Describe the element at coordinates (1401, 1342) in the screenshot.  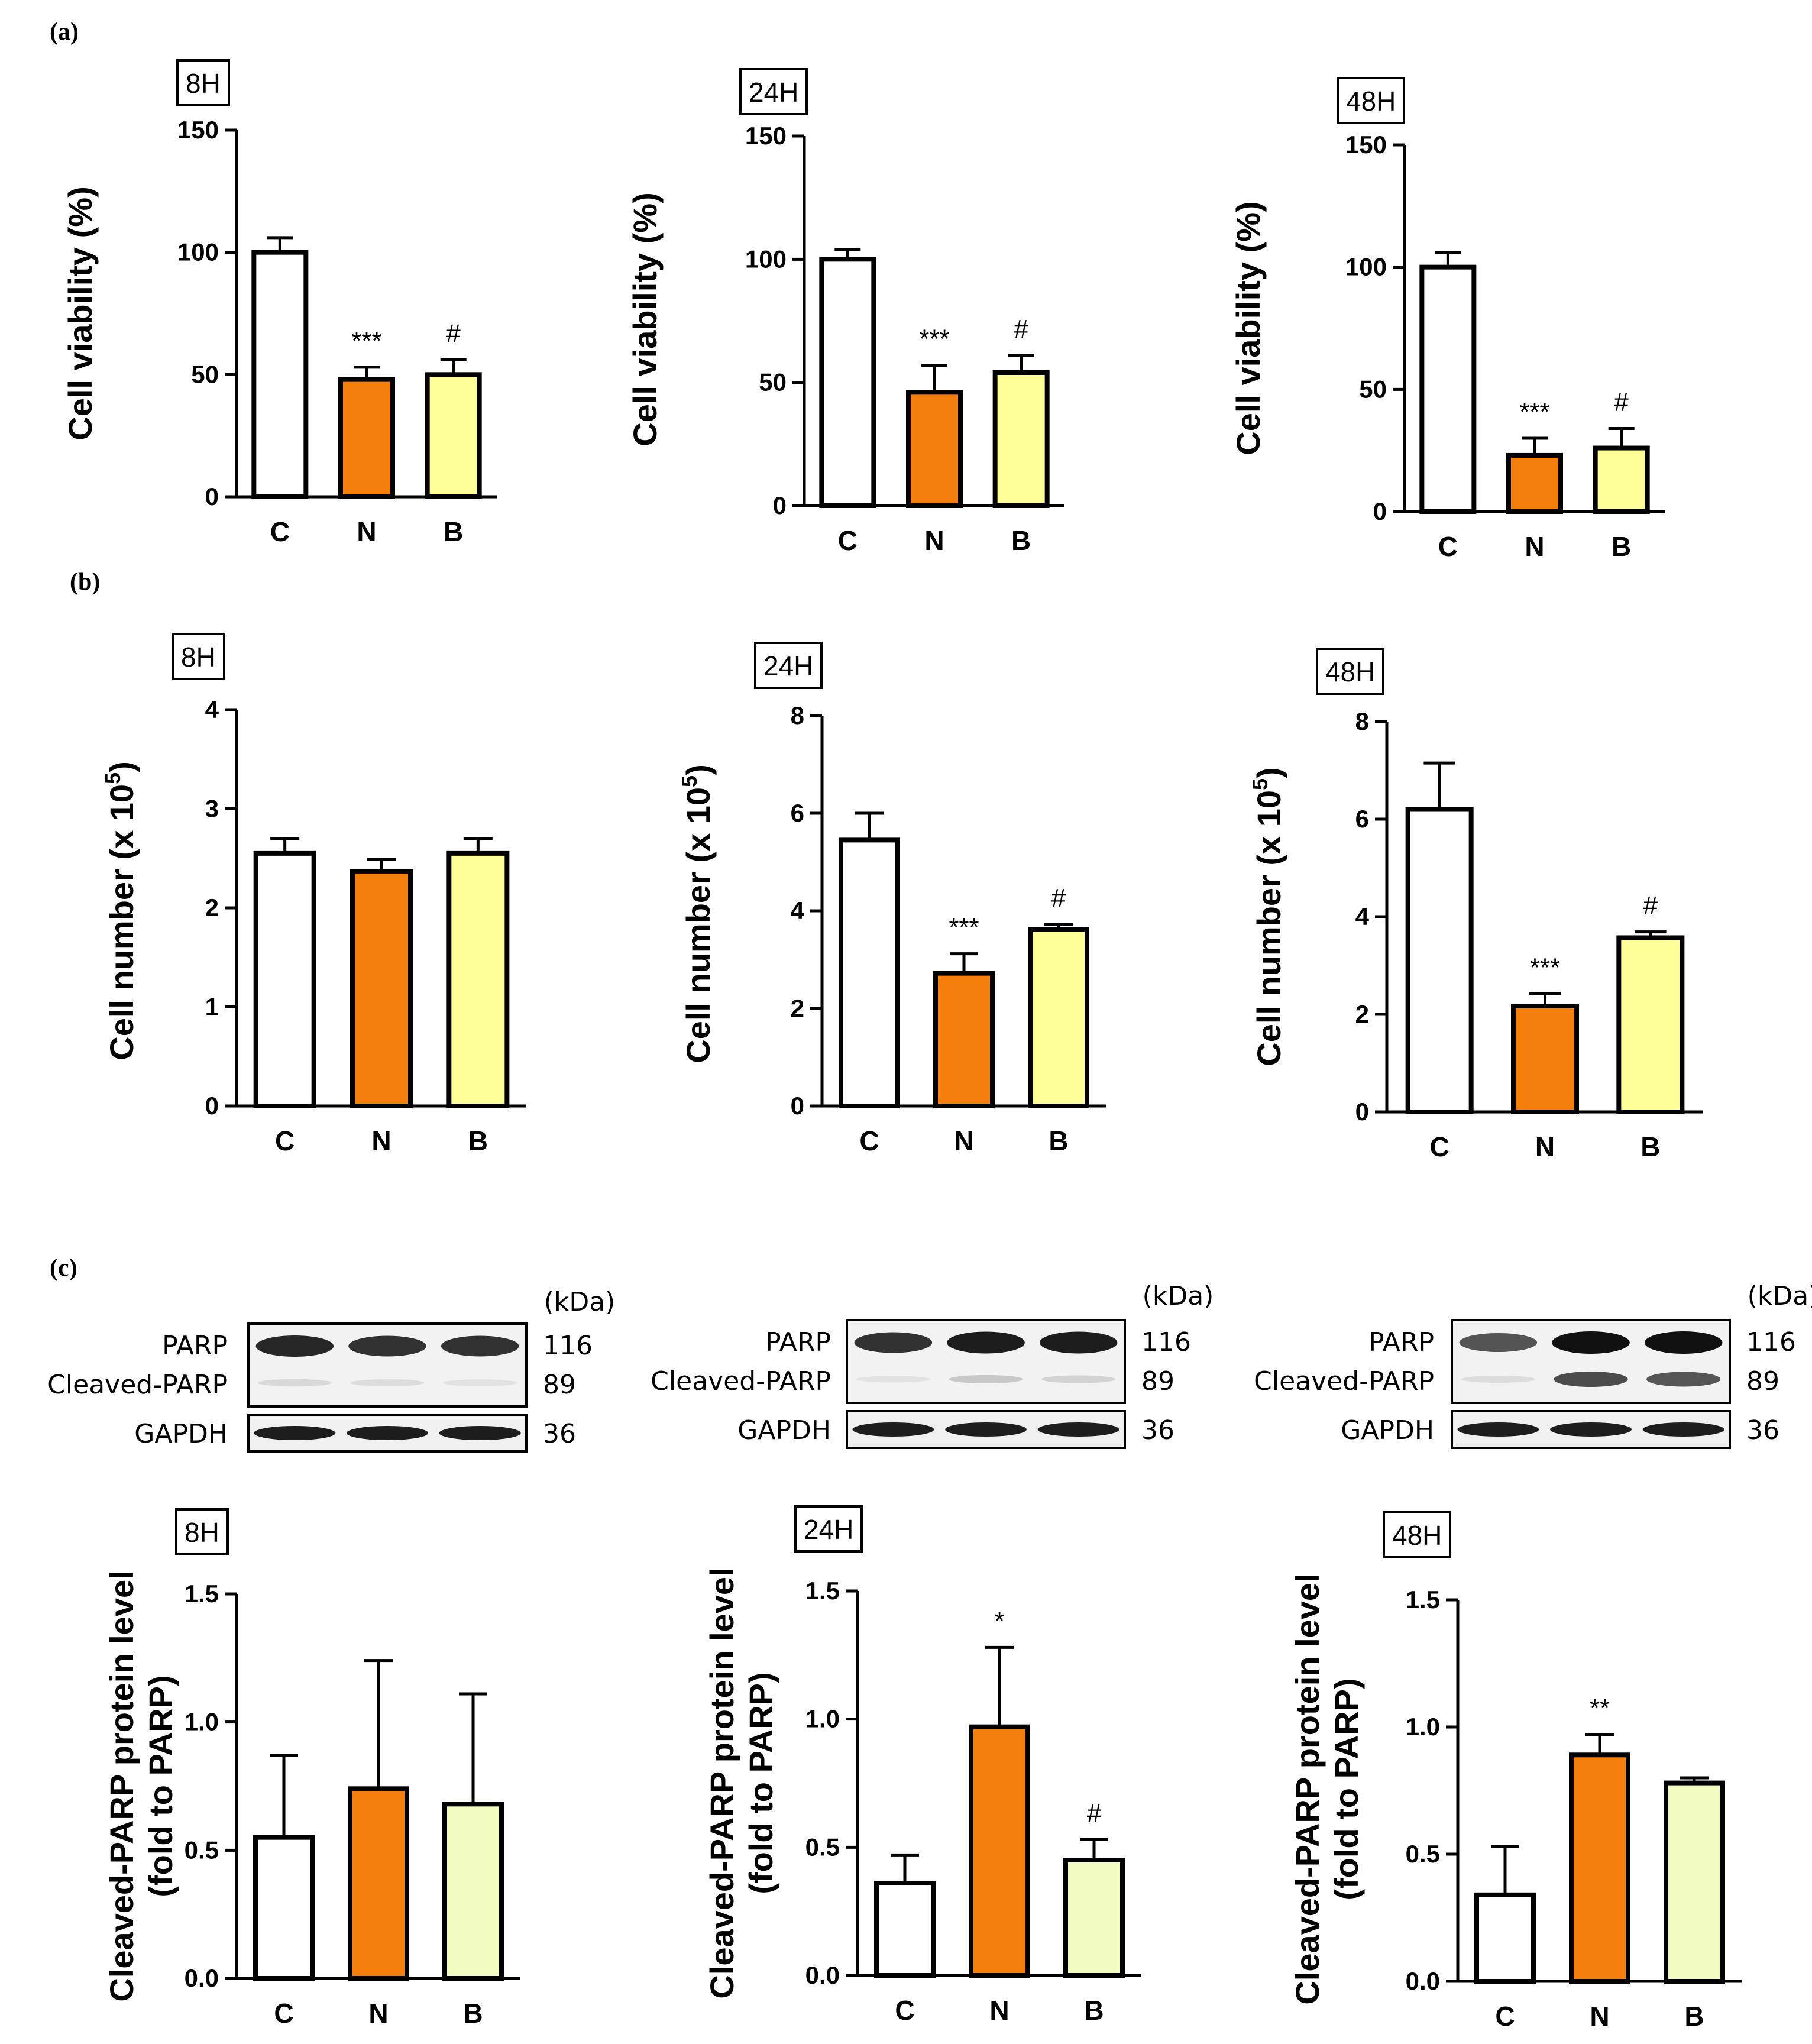
I see `blot-row-label: PARP` at that location.